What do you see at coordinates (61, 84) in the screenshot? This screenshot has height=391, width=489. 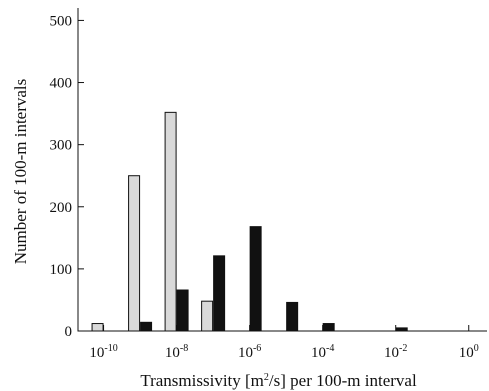 I see `y-tick-label-4: 400` at bounding box center [61, 84].